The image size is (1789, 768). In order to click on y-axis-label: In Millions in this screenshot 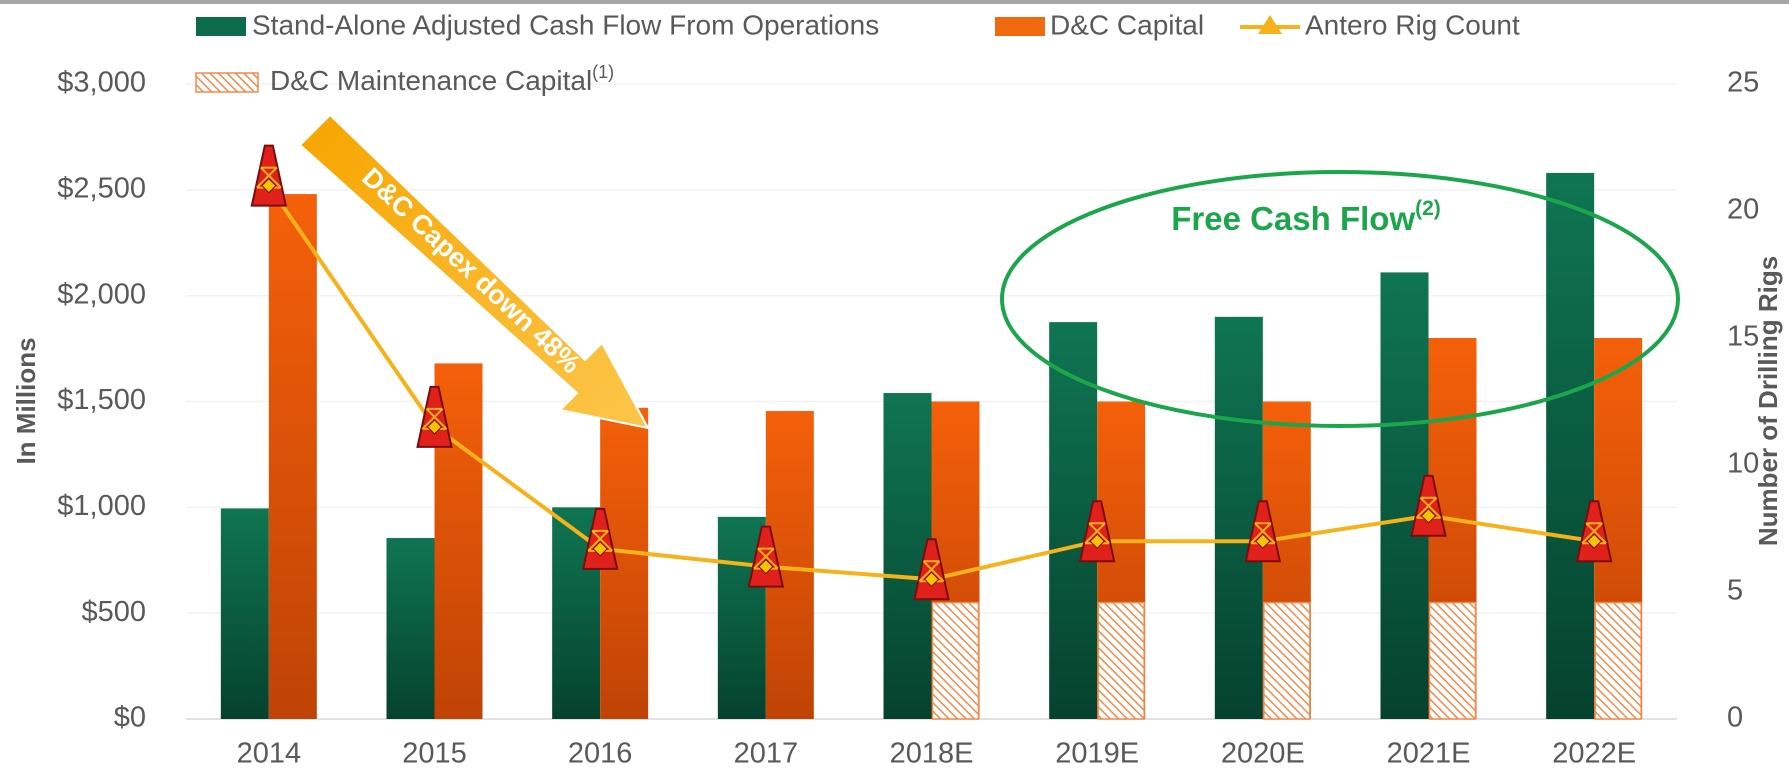, I will do `click(26, 400)`.